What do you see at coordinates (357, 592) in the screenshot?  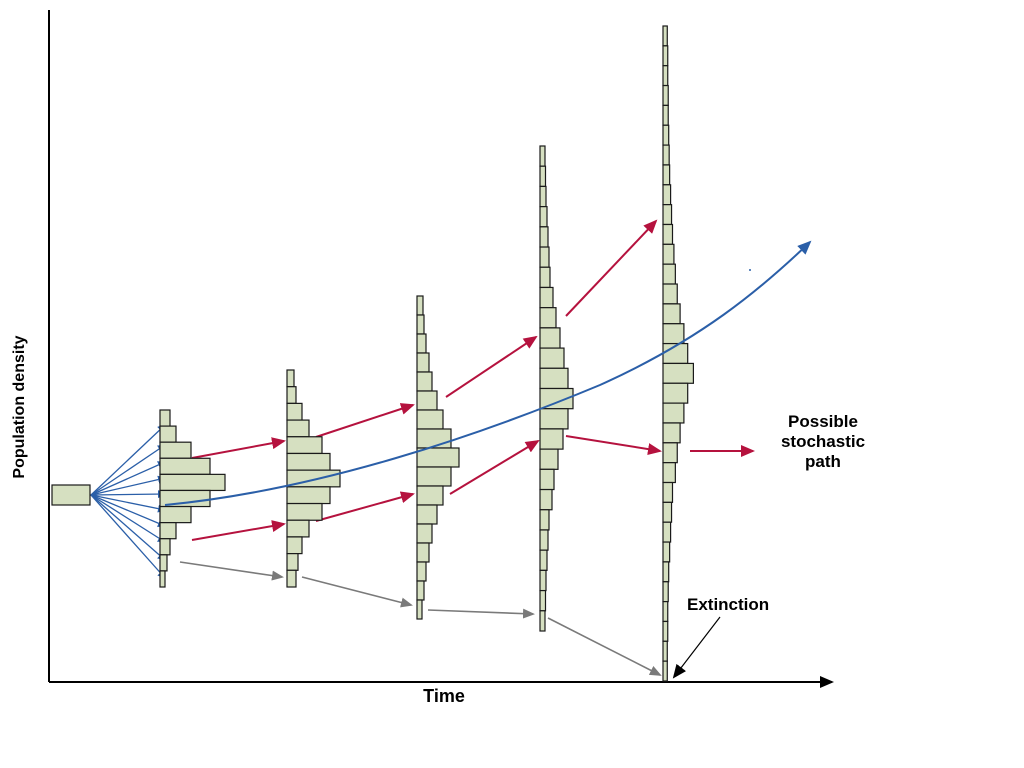 I see `gray-arrow` at bounding box center [357, 592].